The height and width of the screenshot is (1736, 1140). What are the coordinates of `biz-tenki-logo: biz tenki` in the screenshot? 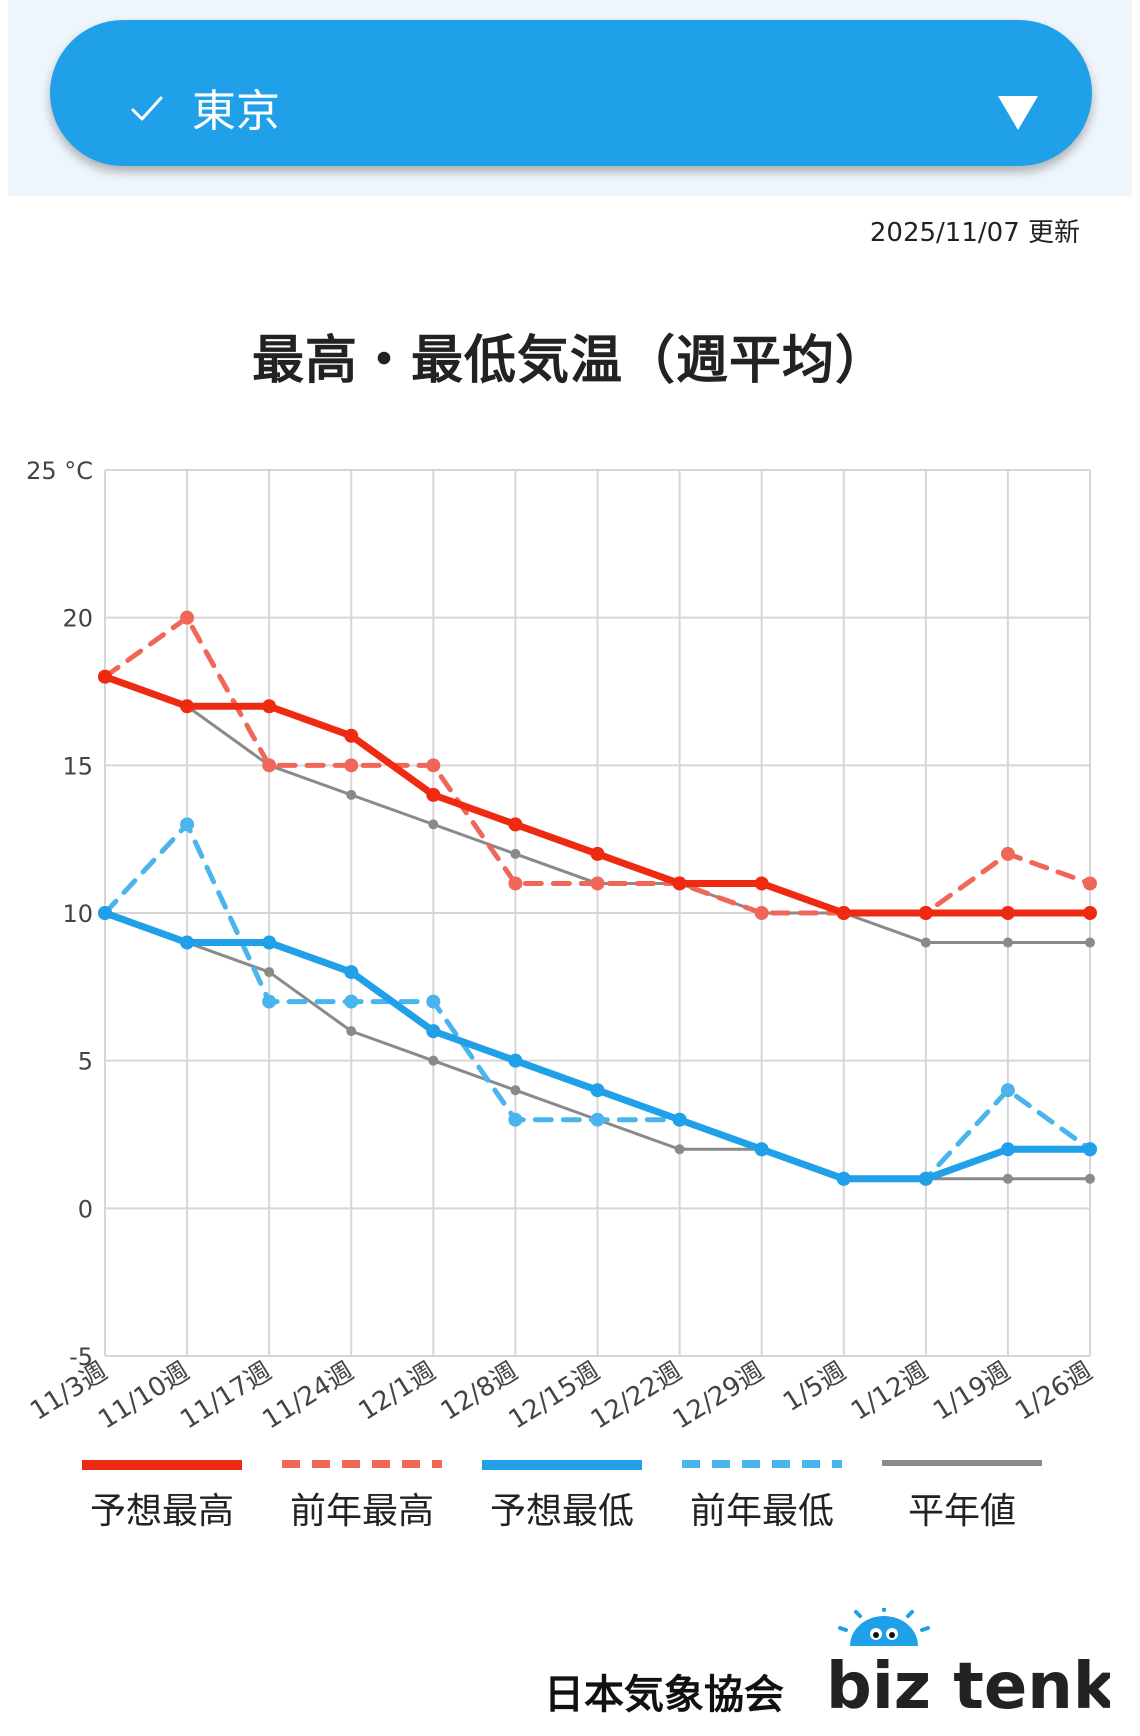 It's located at (968, 1663).